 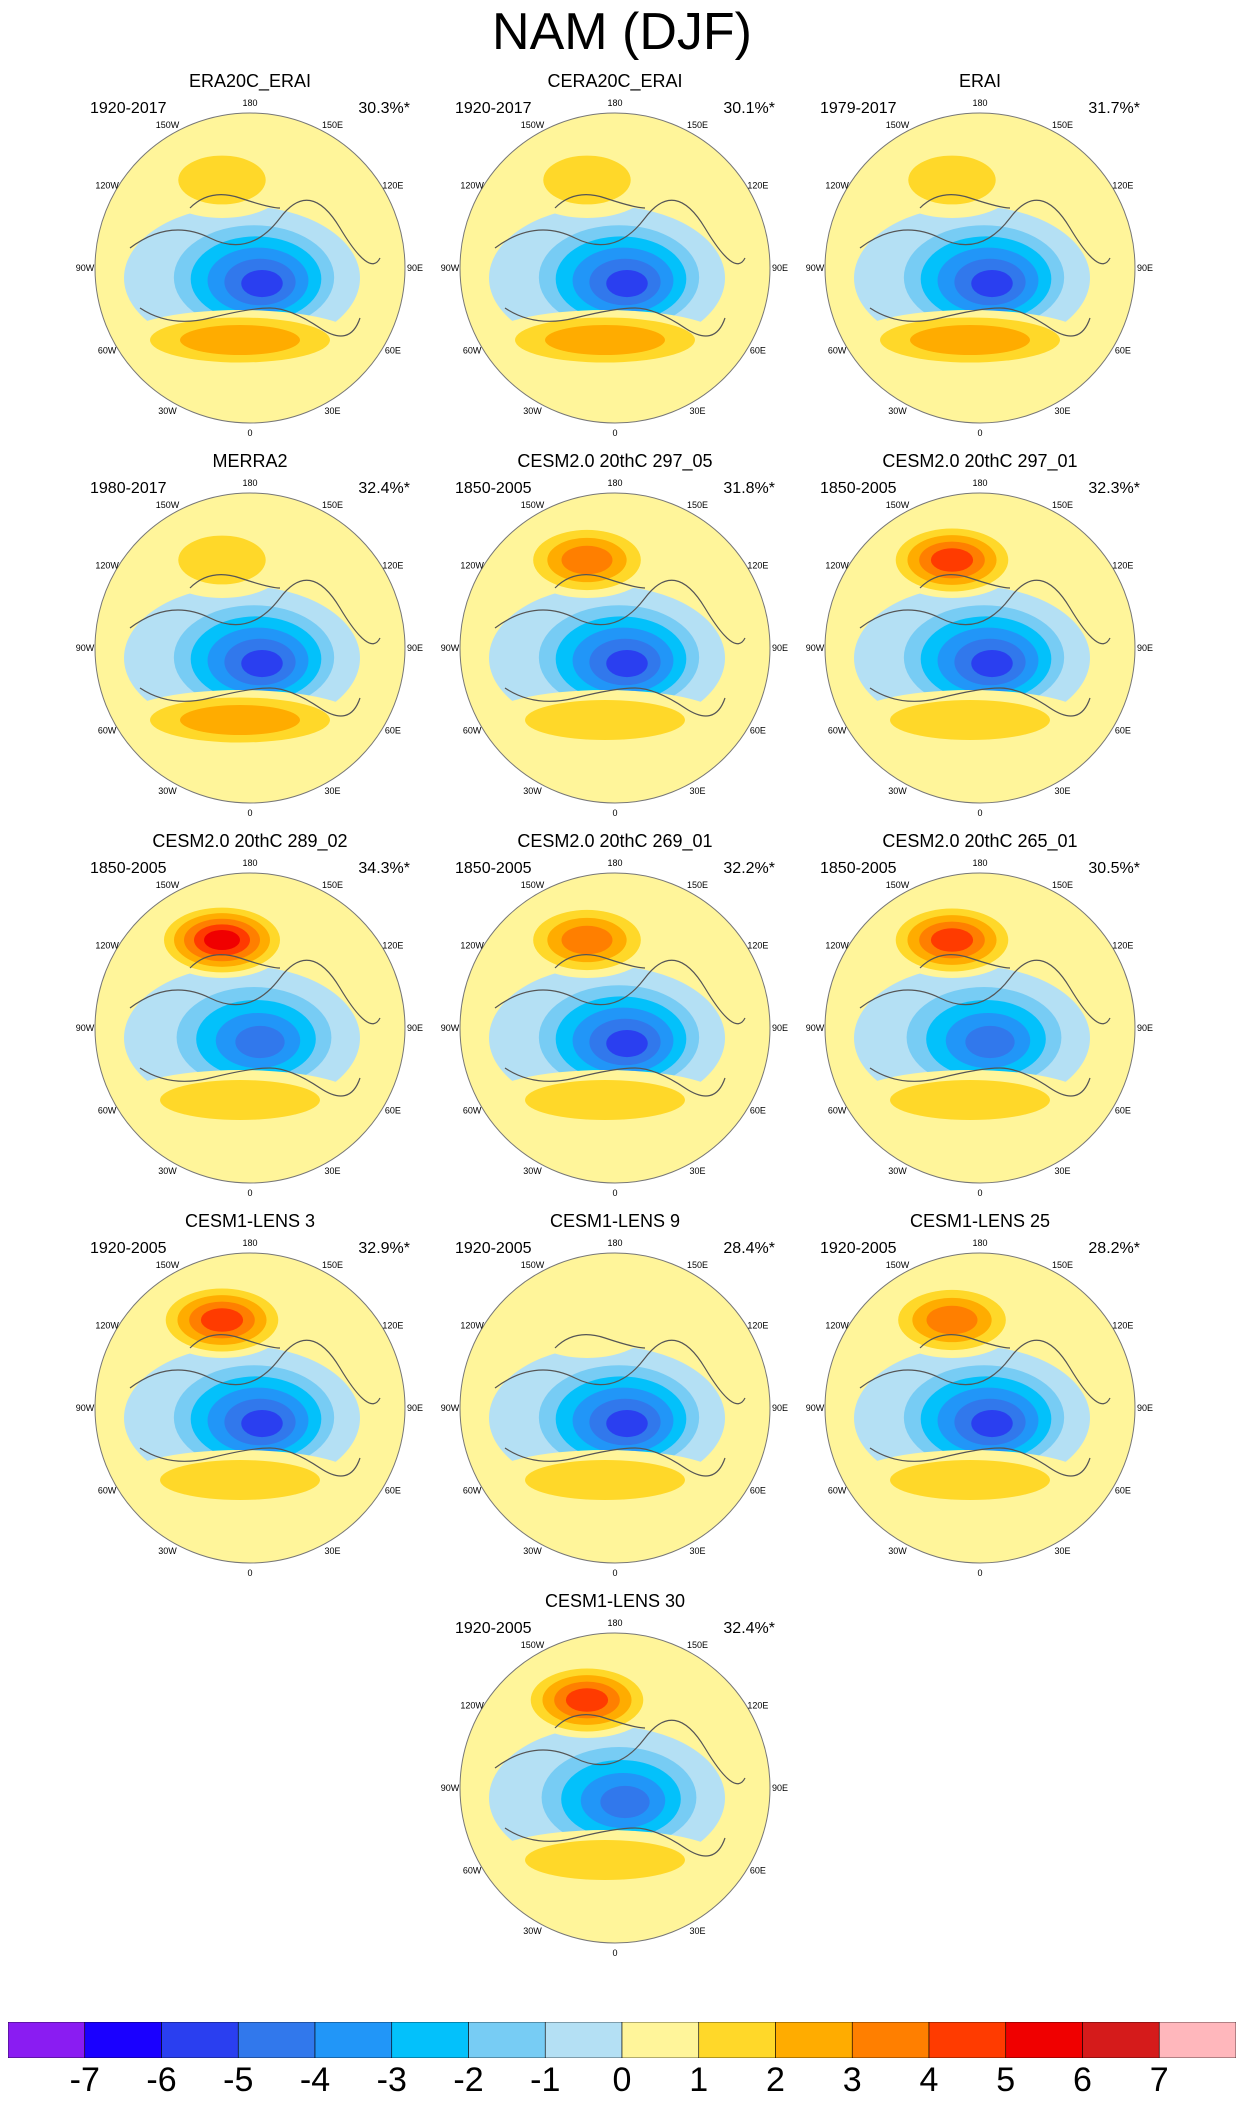 What do you see at coordinates (1082, 2080) in the screenshot?
I see `colorbar-tick-label: 6` at bounding box center [1082, 2080].